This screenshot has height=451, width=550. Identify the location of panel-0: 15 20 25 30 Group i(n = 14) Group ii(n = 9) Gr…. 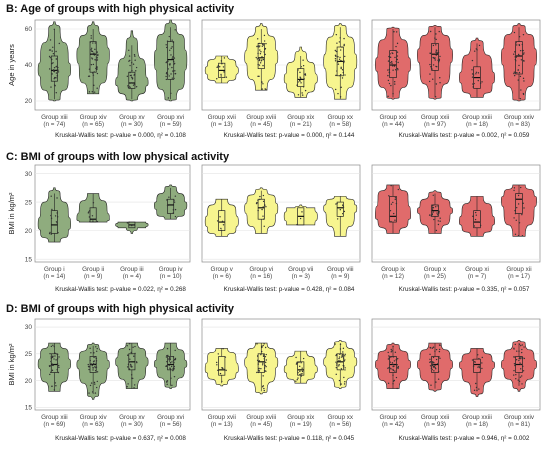
(108, 228).